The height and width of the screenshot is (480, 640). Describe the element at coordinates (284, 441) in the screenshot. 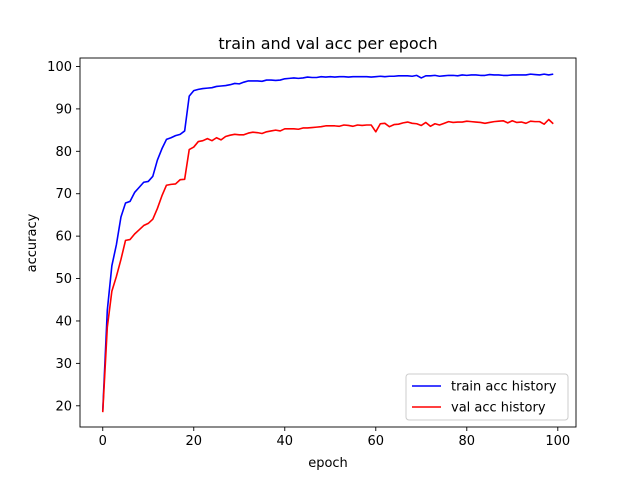

I see `x-tick-label: 40` at that location.